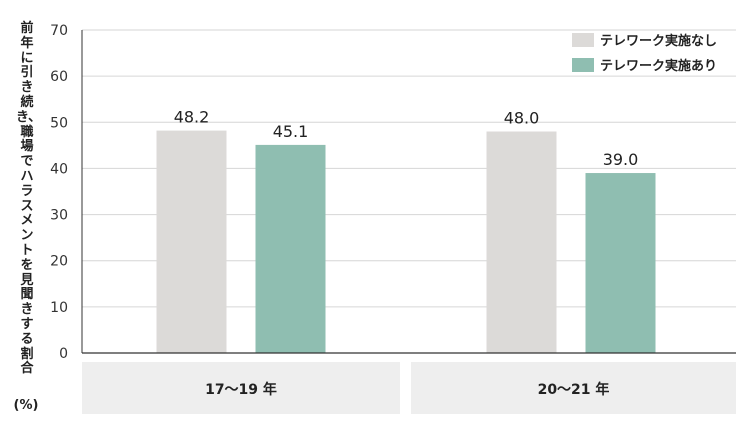 The image size is (750, 439). What do you see at coordinates (621, 159) in the screenshot?
I see `data-label: 39.0` at bounding box center [621, 159].